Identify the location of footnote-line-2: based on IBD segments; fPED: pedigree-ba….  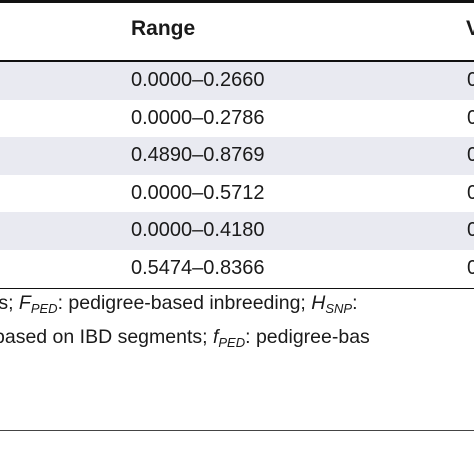
(185, 338).